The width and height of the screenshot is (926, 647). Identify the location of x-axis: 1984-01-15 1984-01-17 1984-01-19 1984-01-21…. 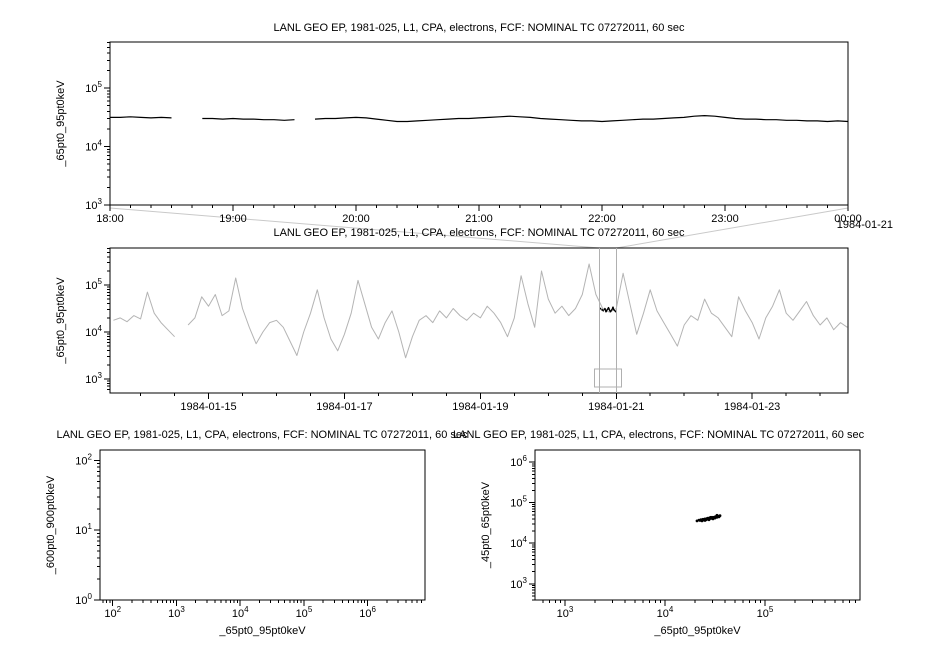
(480, 403).